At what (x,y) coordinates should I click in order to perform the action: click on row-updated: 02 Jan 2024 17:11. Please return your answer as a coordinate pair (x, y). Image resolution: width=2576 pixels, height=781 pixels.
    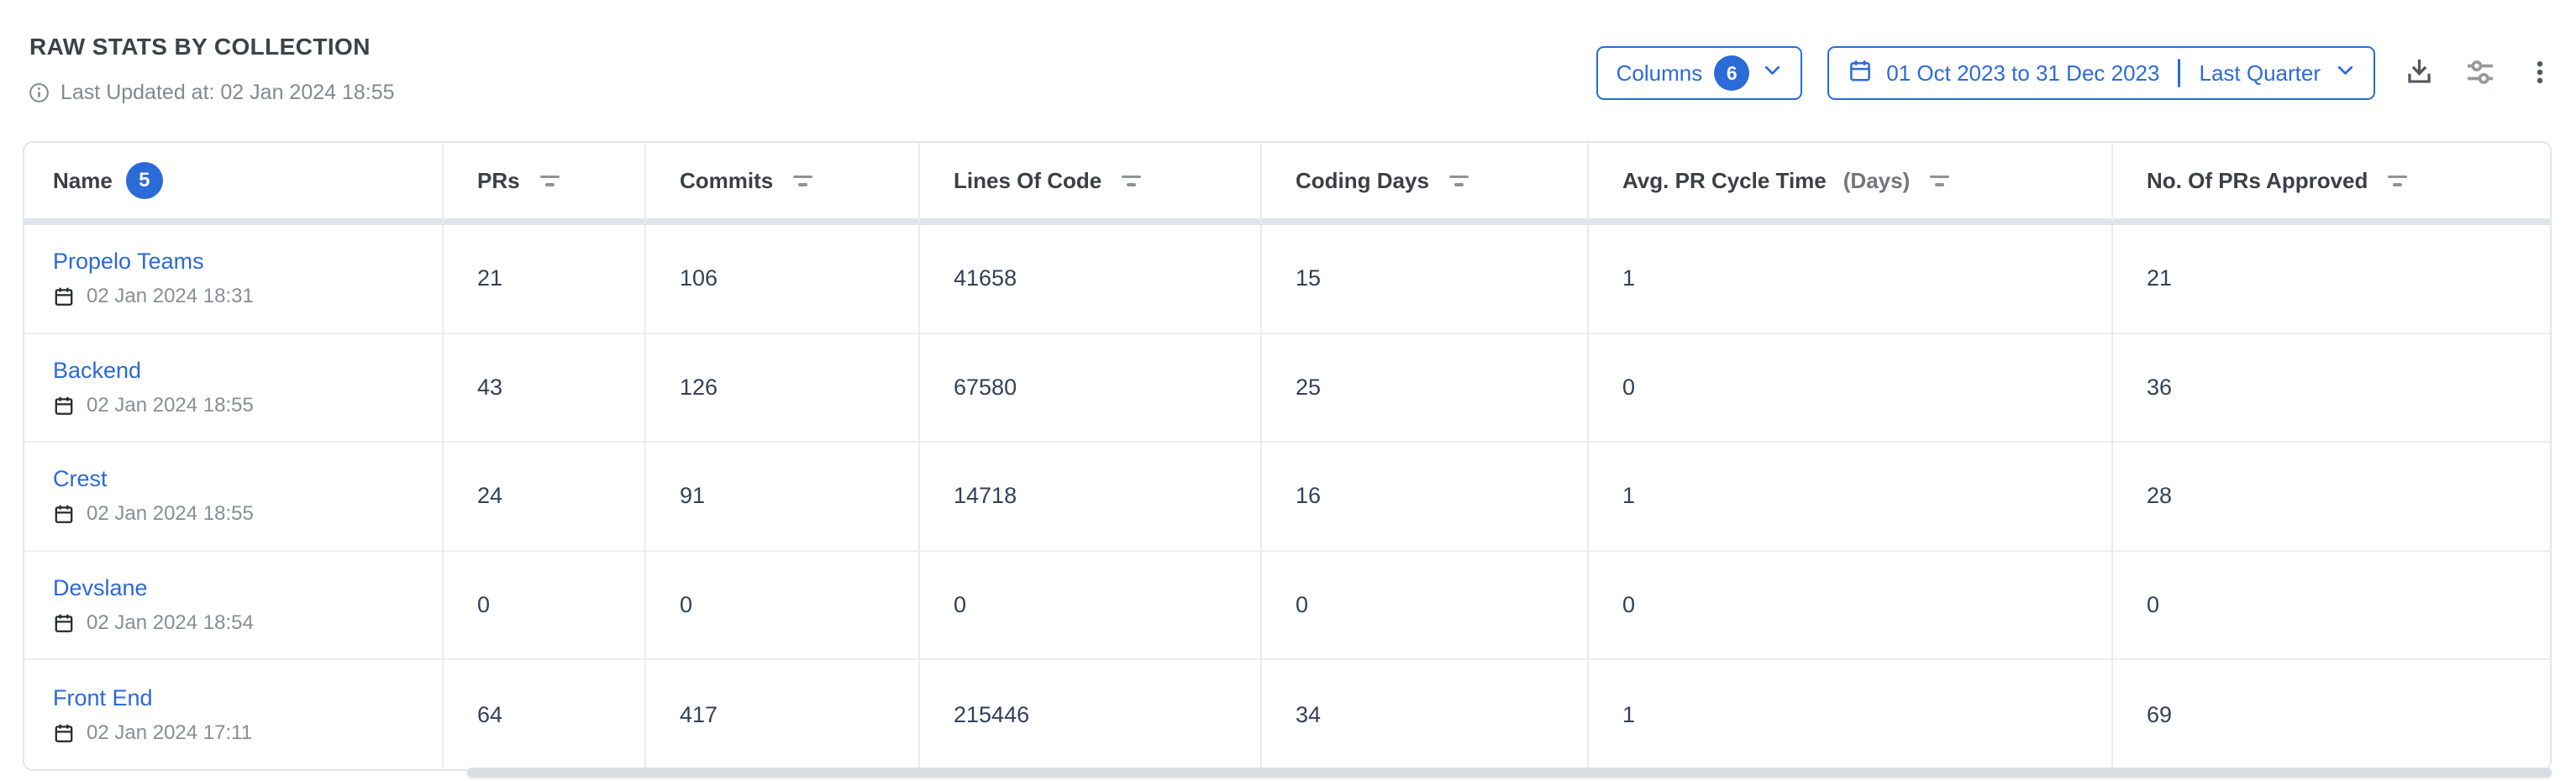
    Looking at the image, I should click on (152, 733).